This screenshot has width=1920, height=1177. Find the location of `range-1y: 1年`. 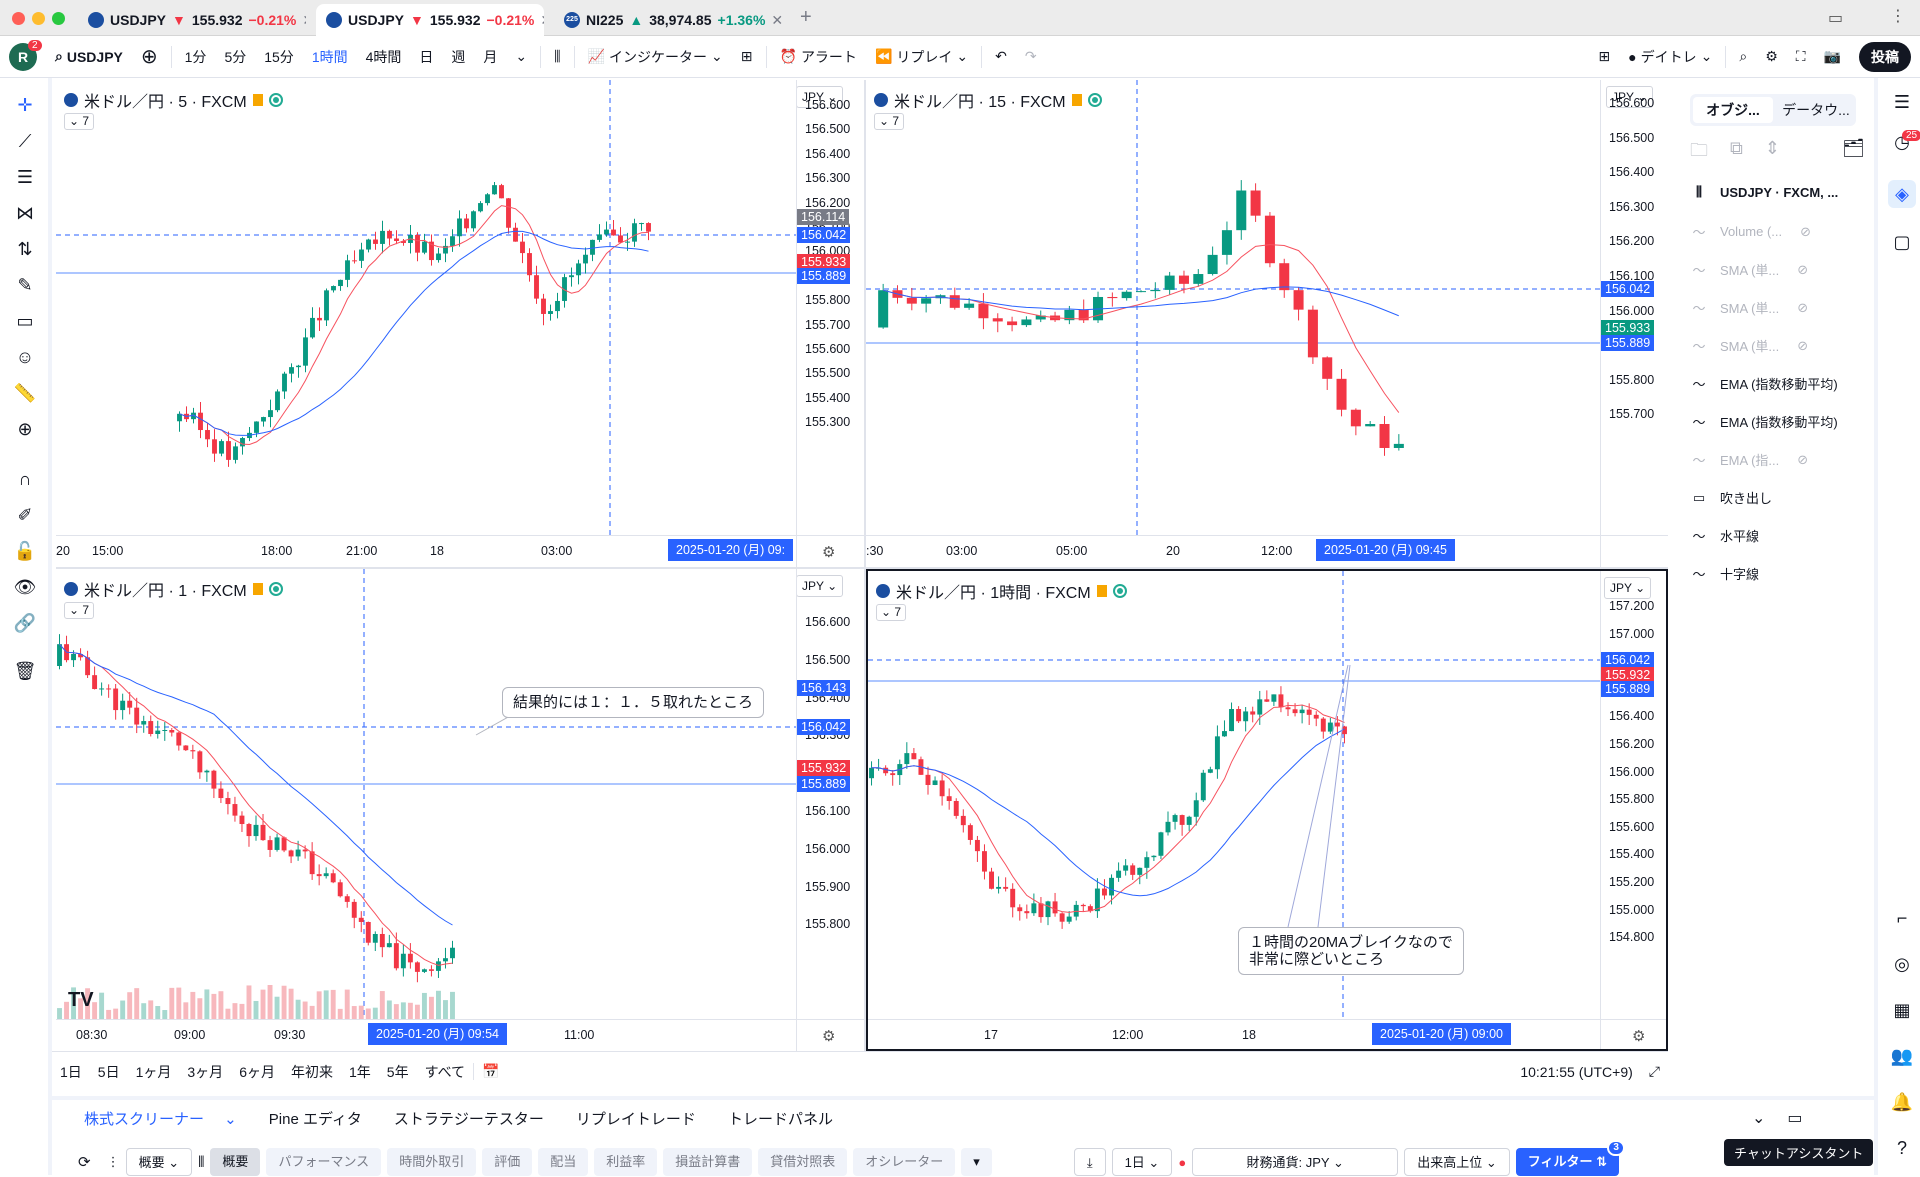

range-1y: 1年 is located at coordinates (359, 1071).